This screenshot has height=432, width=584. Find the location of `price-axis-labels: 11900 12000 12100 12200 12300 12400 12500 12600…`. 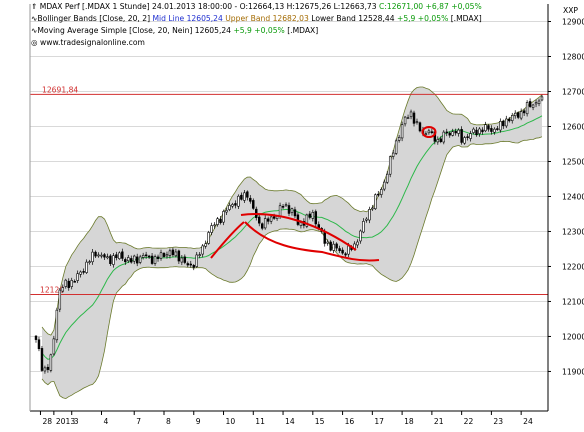

price-axis-labels: 11900 12000 12100 12200 12300 12400 12500 12600… is located at coordinates (566, 196).